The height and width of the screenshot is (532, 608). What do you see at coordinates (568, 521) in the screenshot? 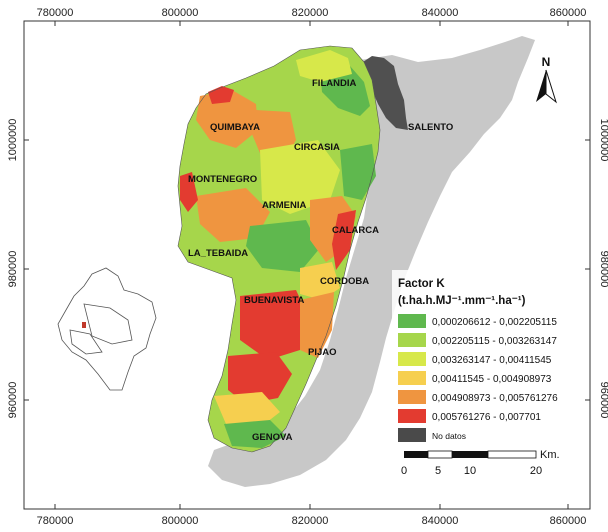
I see `x-tick-bottom-5: 860000` at bounding box center [568, 521].